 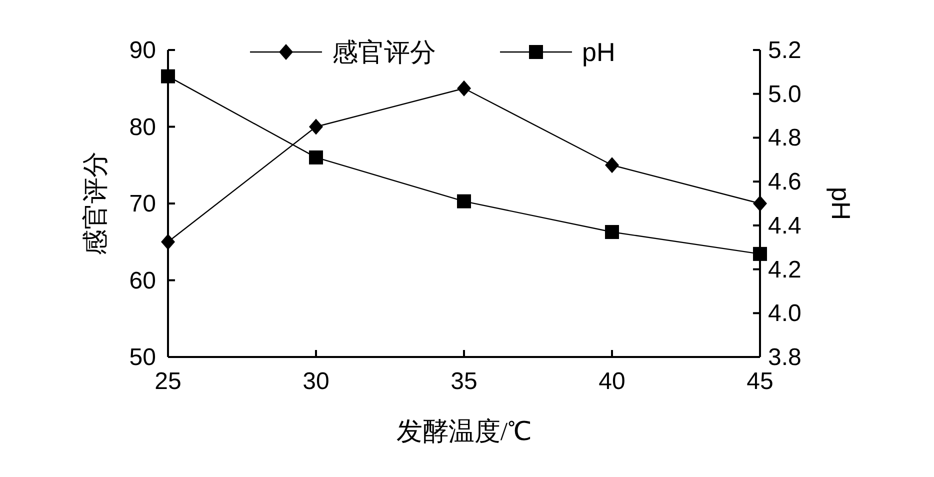 What do you see at coordinates (464, 431) in the screenshot?
I see `x-axis-title: 发酵温度/℃` at bounding box center [464, 431].